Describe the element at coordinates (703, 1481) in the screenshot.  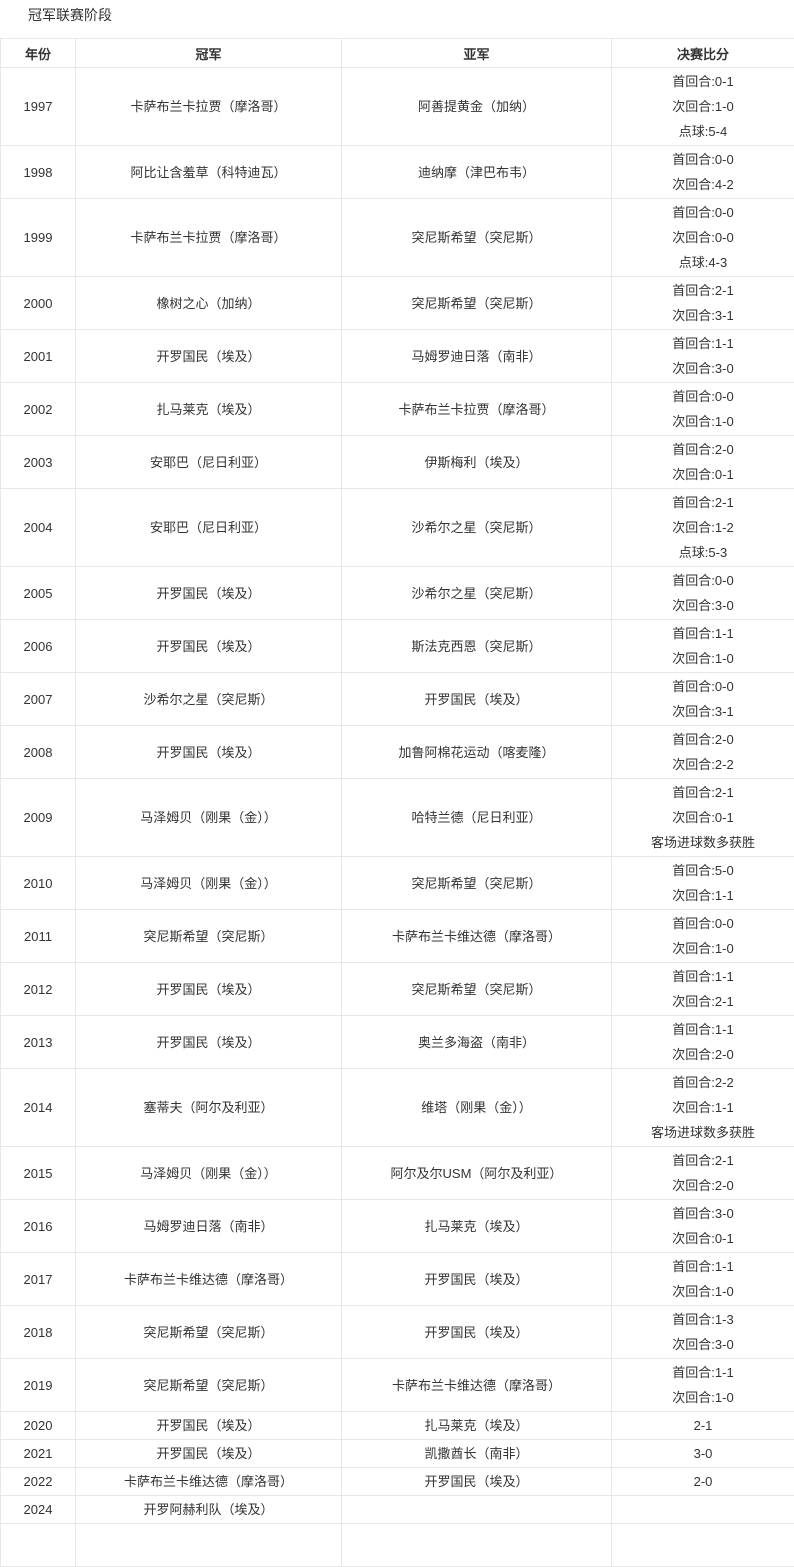
I see `score-line: 2-0` at that location.